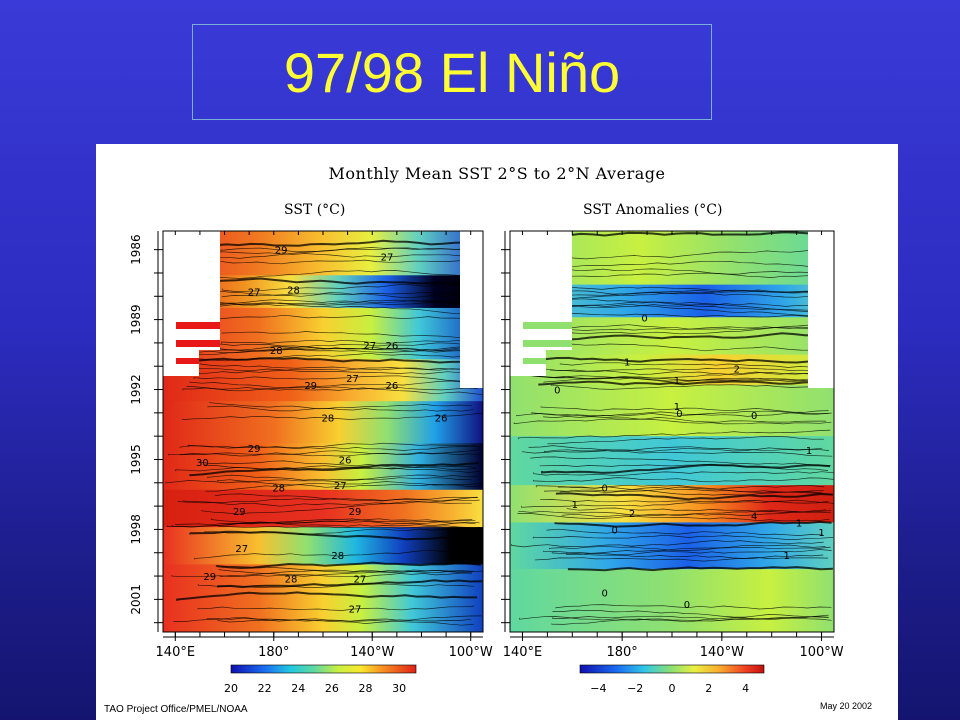  What do you see at coordinates (452, 72) in the screenshot?
I see `slide-title-box: 97/98 El Niño` at bounding box center [452, 72].